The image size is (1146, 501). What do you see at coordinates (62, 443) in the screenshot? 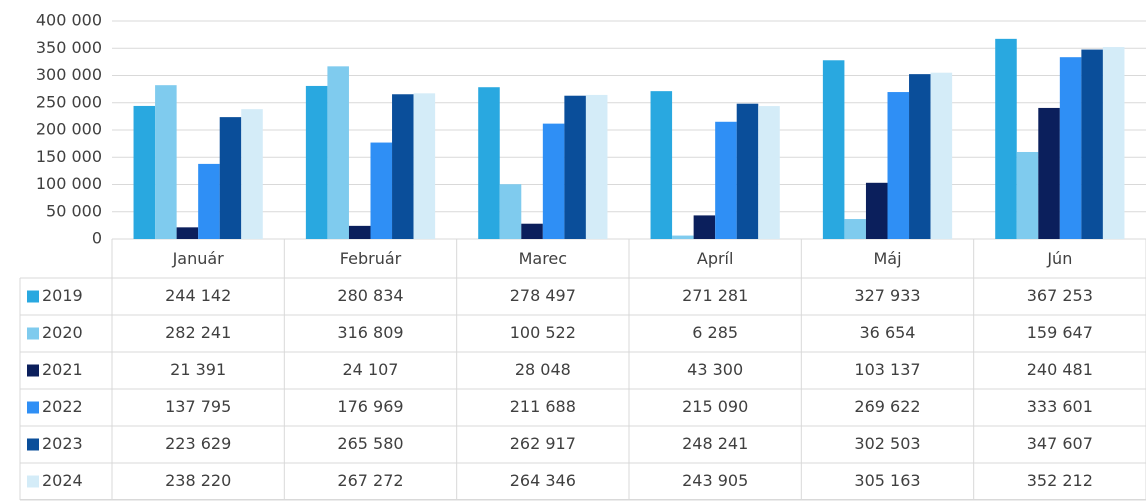
I see `legend-label: 2023` at bounding box center [62, 443].